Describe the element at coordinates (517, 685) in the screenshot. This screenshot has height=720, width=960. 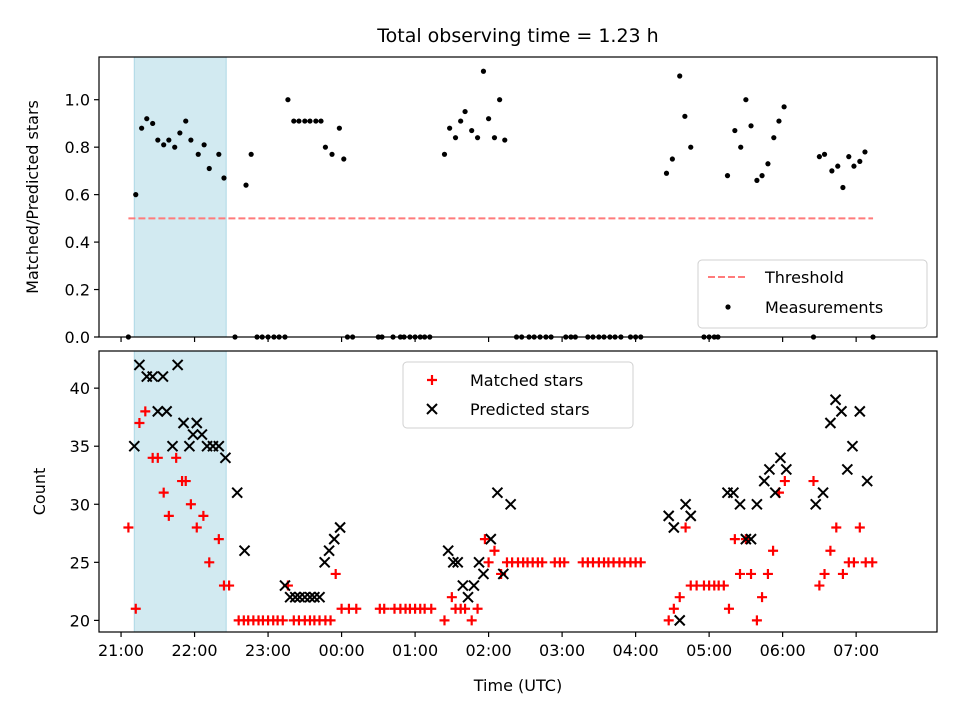
I see `x-axis-label: Time (UTC)` at that location.